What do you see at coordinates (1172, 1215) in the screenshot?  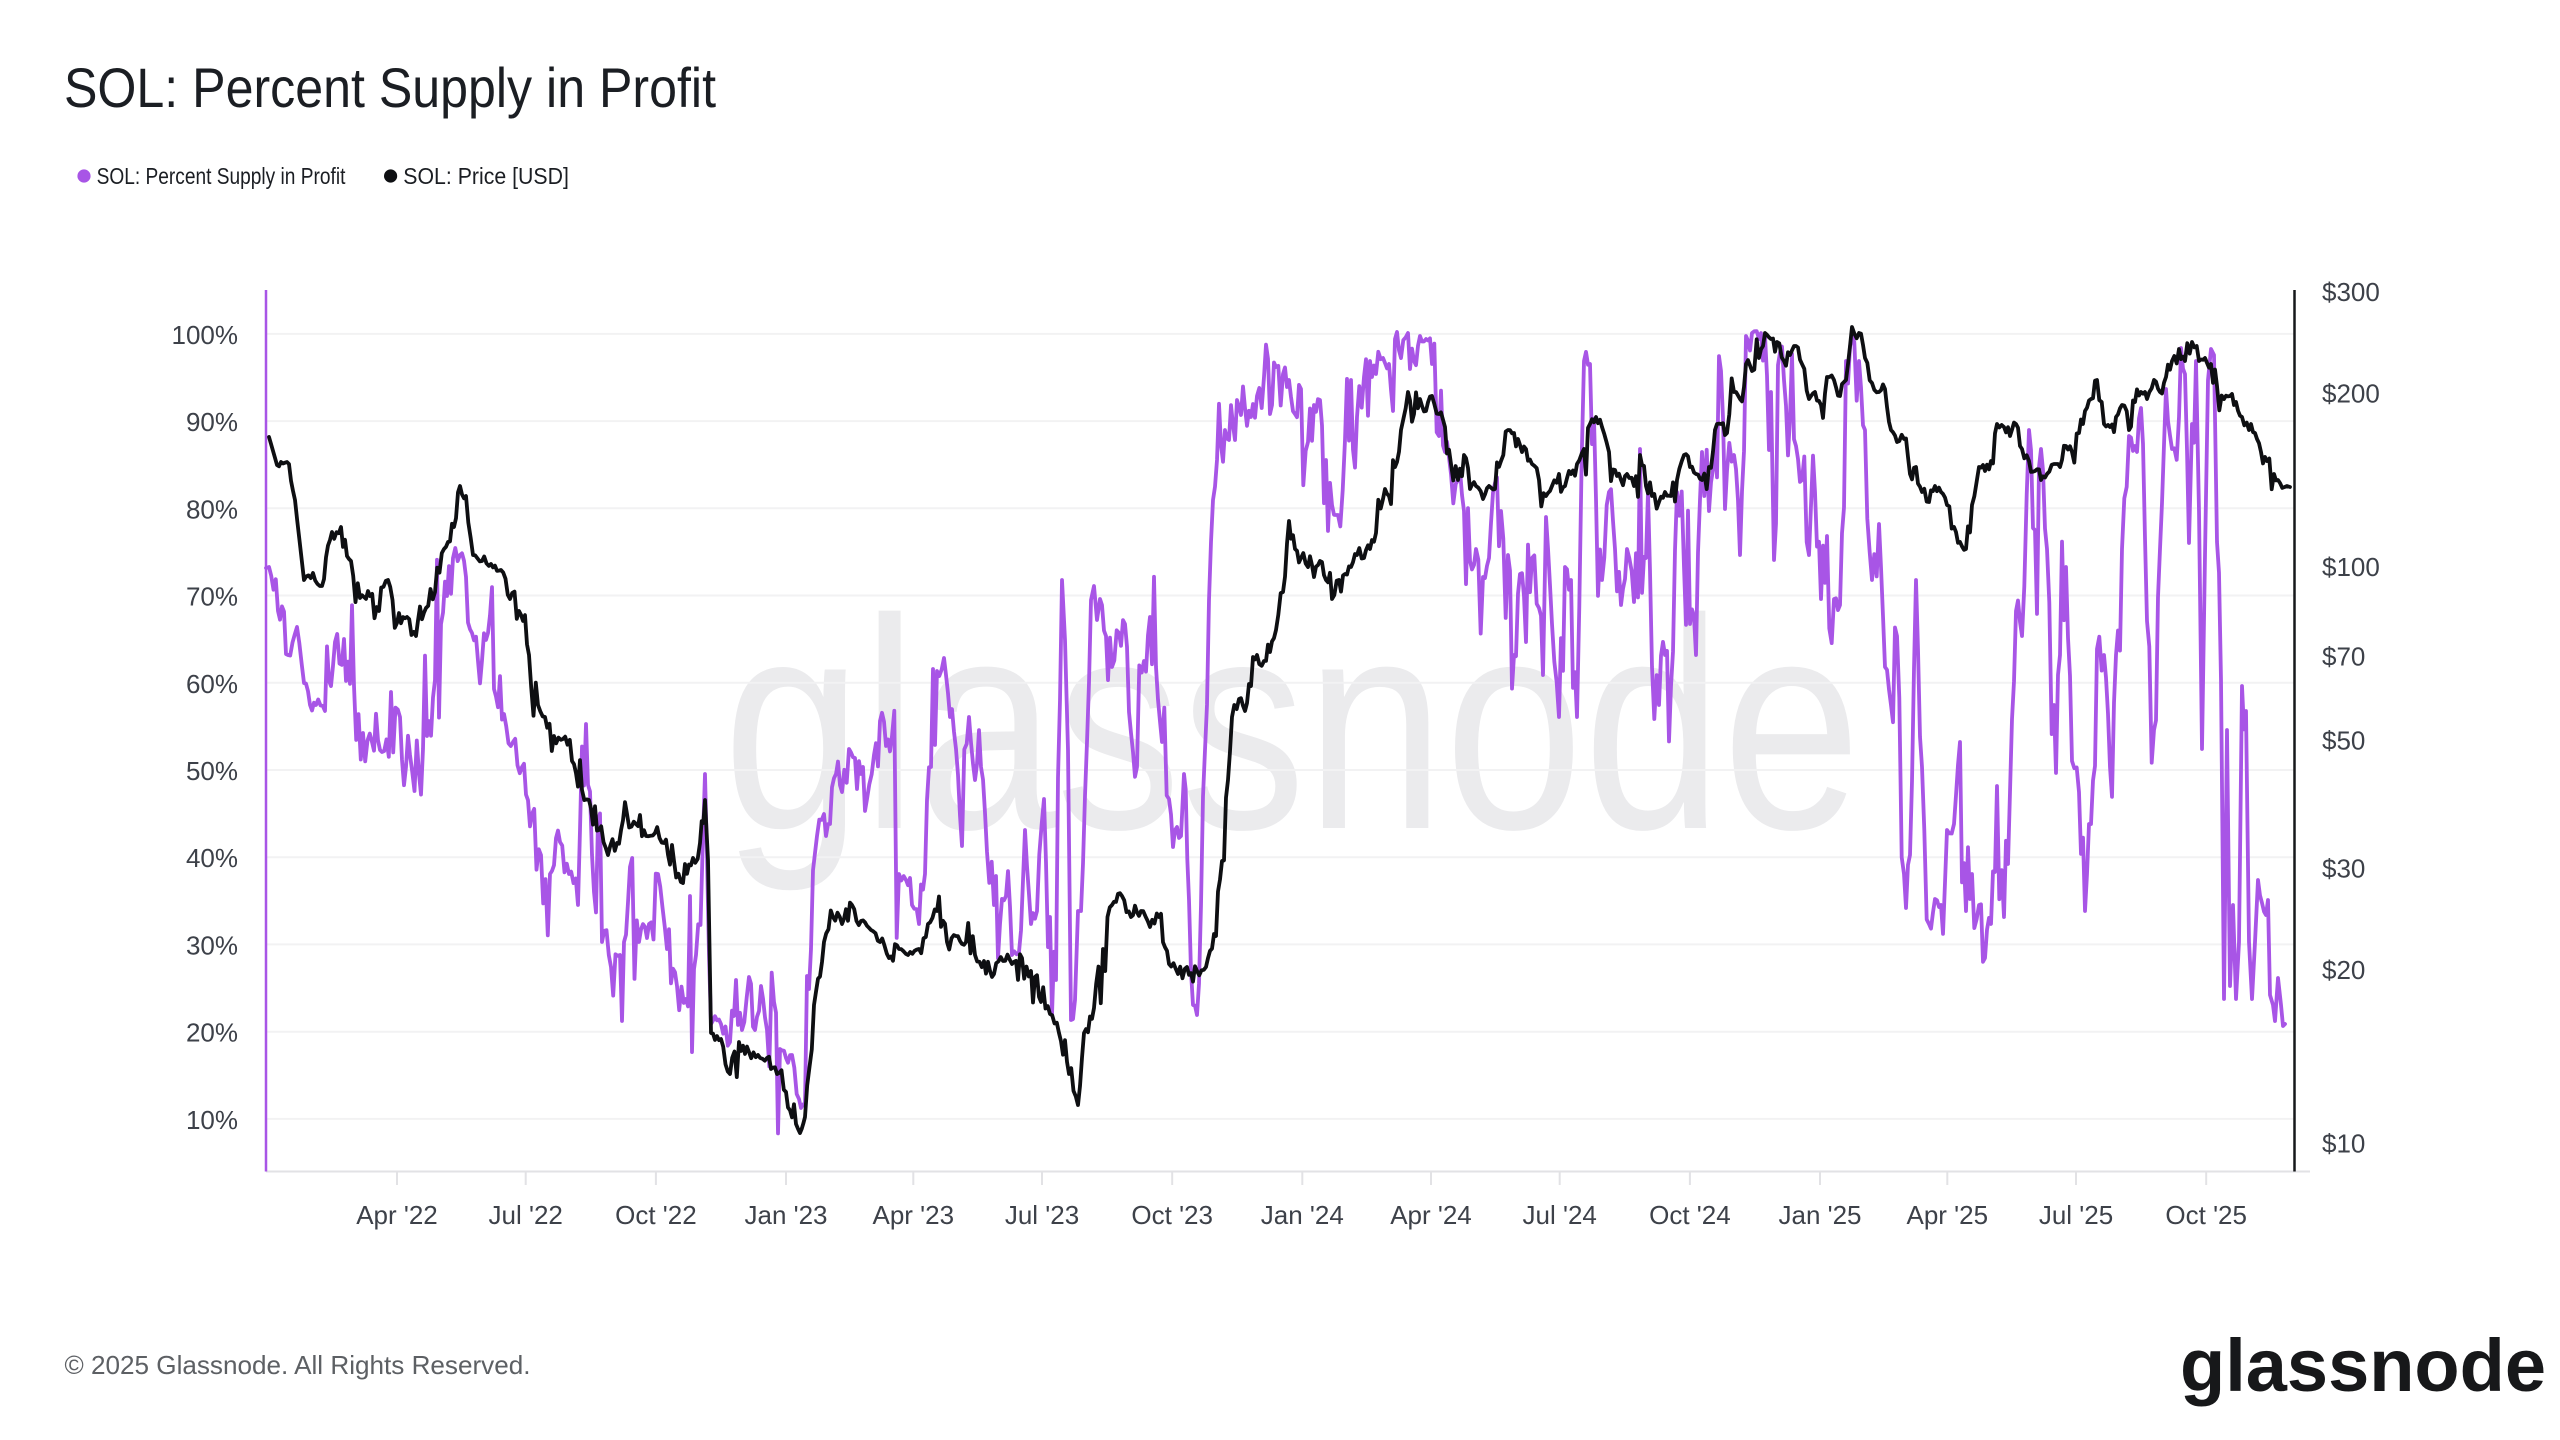 I see `svg-text: Oct '23` at bounding box center [1172, 1215].